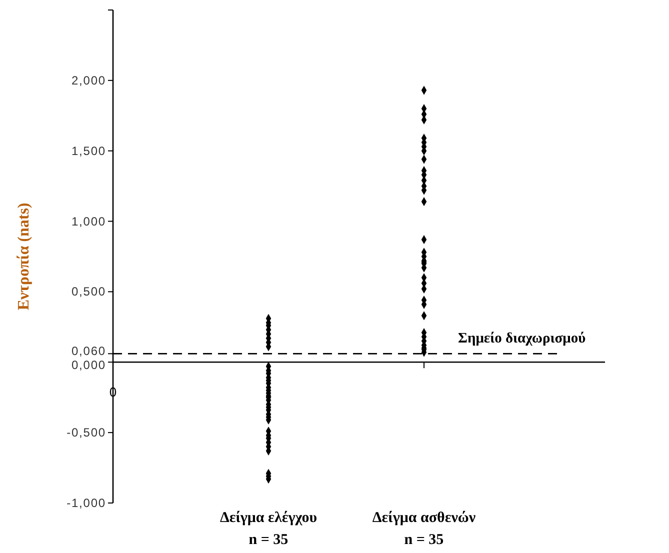  Describe the element at coordinates (24, 256) in the screenshot. I see `y-axis-title: Εντροπία (nats)` at that location.